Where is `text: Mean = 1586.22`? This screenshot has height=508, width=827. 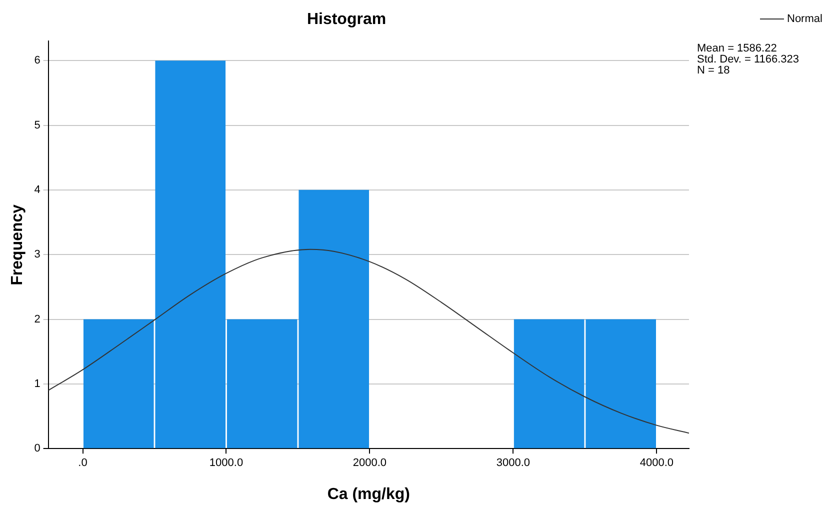
text: Mean = 1586.22 is located at coordinates (737, 48).